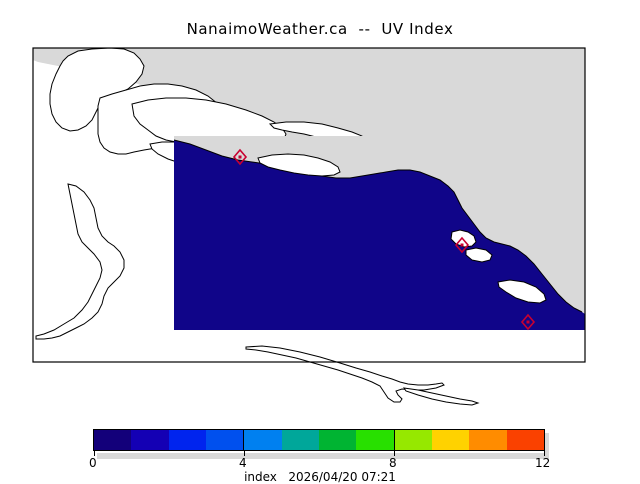 The width and height of the screenshot is (640, 484). I want to click on colorbar-caption: index 2026/04/20 07:21, so click(320, 477).